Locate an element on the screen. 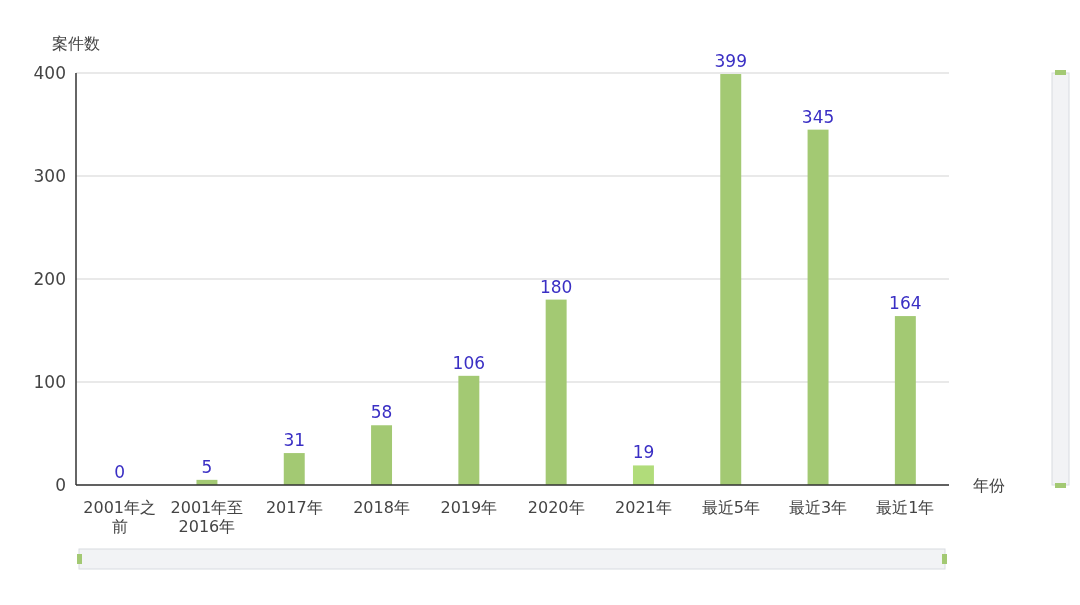  x-tick-label: 2020年 is located at coordinates (556, 507).